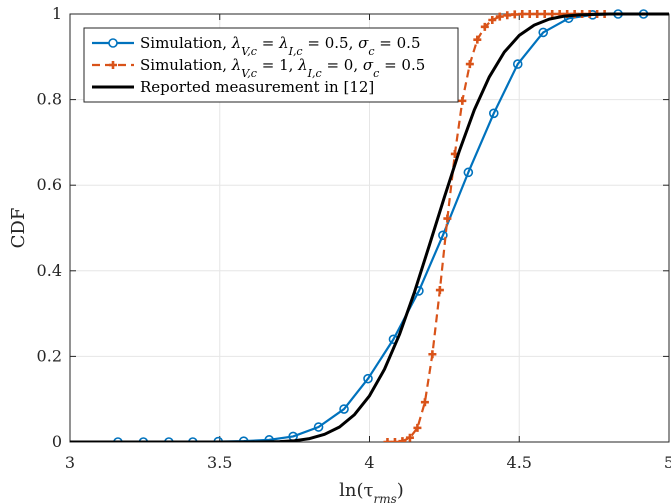 This screenshot has height=504, width=671. I want to click on legend-label-2: Simulation, λV,c = 1, λI,c = 0, σc = 0.5, so click(282, 68).